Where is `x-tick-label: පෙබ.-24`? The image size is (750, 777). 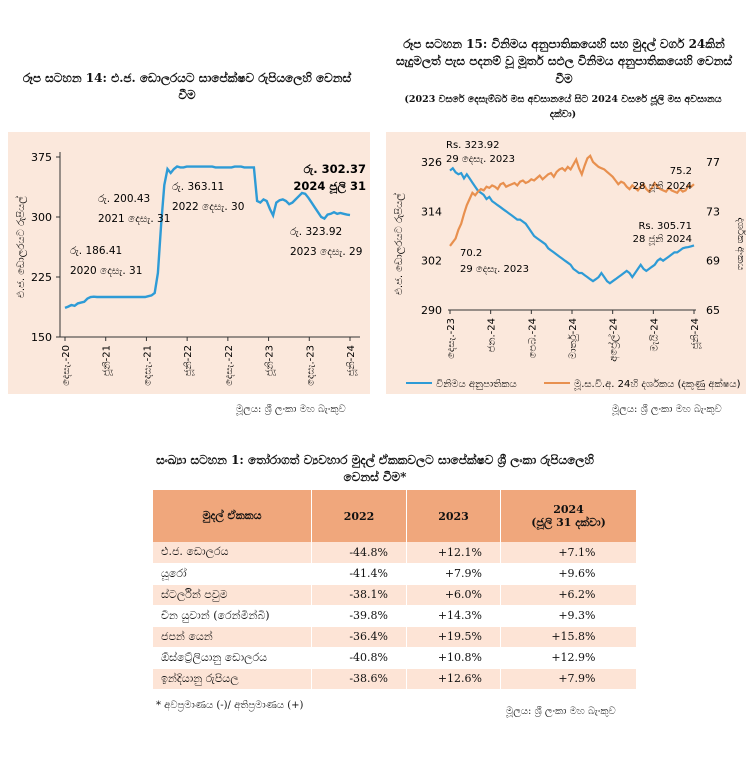 x-tick-label: පෙබ.-24 is located at coordinates (532, 338).